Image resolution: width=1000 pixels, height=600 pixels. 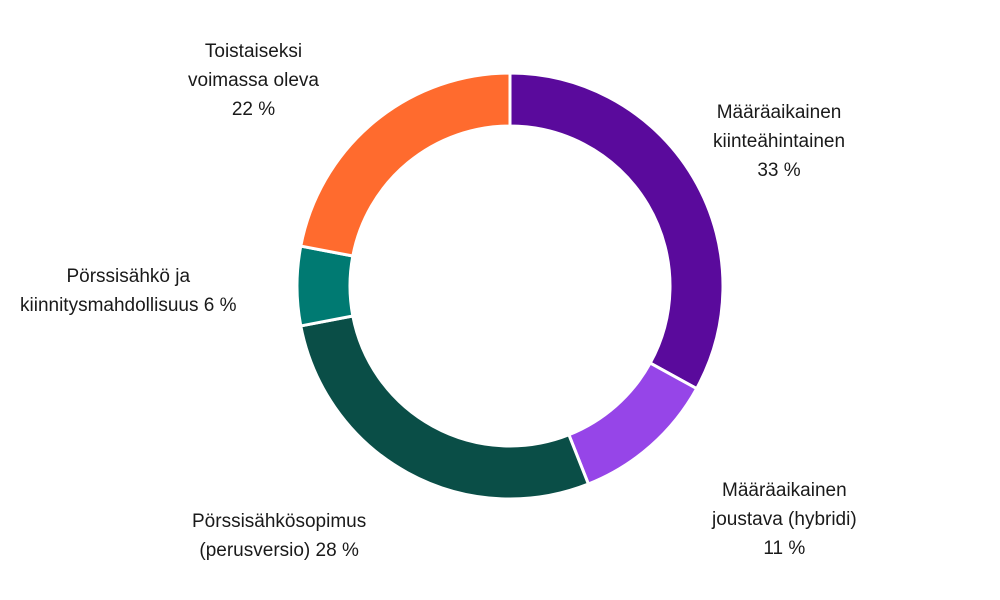 I want to click on label-porssisahko-kiinnitys: Pörssisähkö ja kiinnitysmahdollisuus 6 %, so click(x=128, y=291).